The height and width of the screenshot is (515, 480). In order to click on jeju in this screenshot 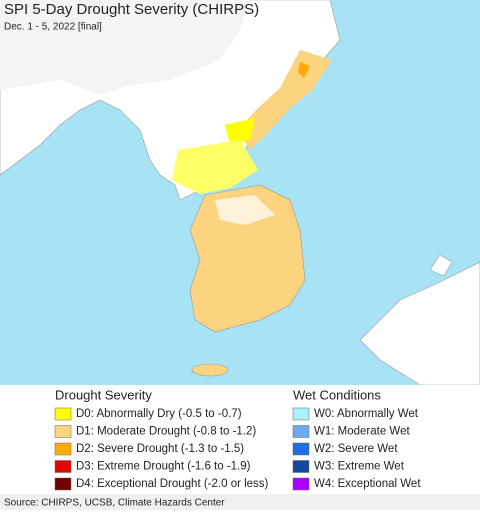, I will do `click(210, 370)`.